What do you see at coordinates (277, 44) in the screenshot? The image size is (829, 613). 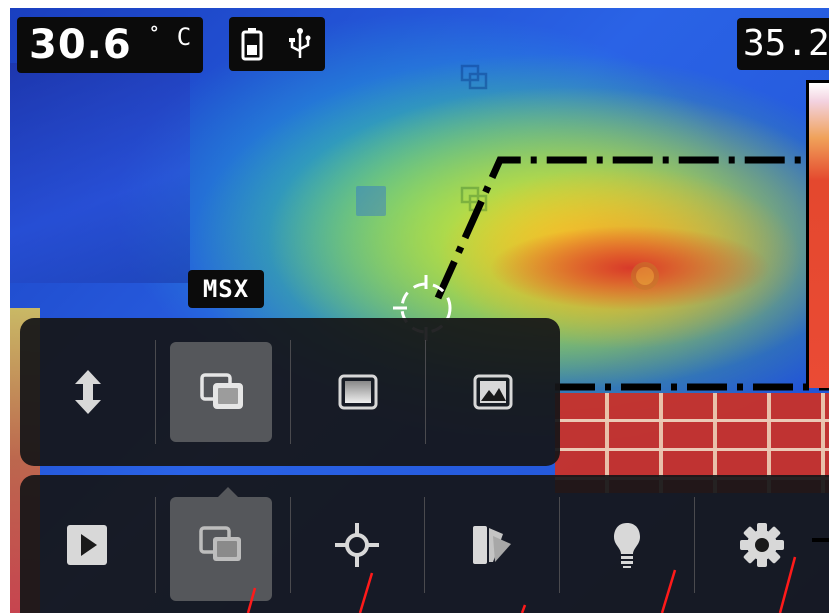 I see `status-indicators` at bounding box center [277, 44].